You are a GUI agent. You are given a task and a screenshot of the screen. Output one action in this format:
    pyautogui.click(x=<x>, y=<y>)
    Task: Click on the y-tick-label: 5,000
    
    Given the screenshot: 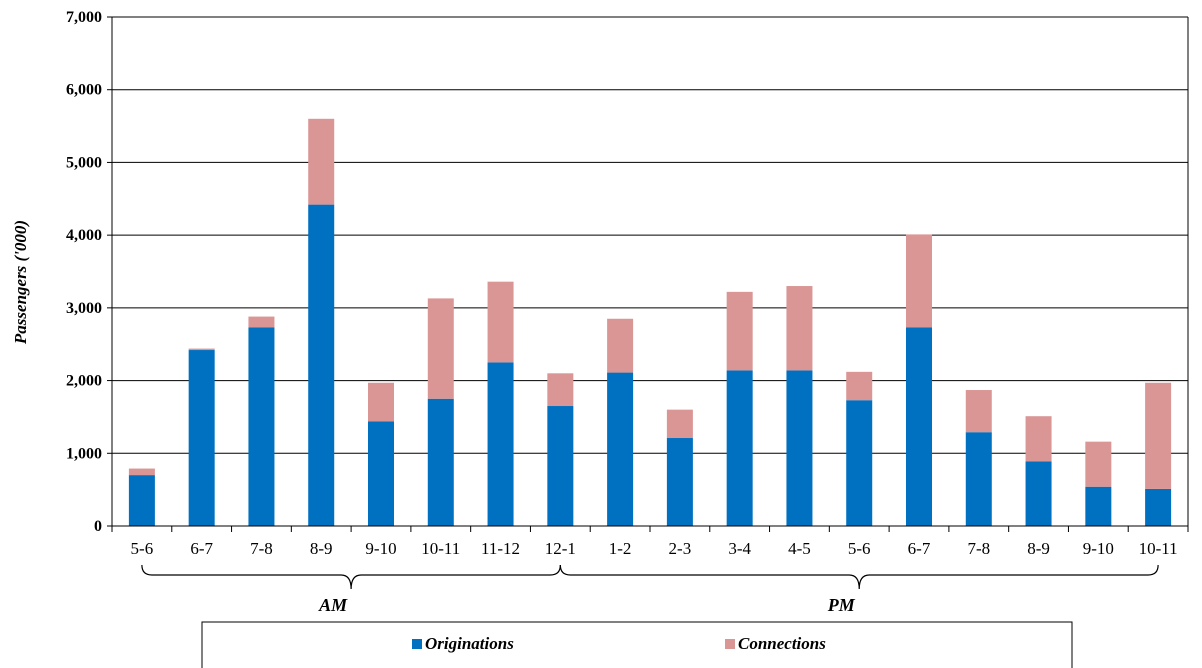 What is the action you would take?
    pyautogui.click(x=84, y=162)
    